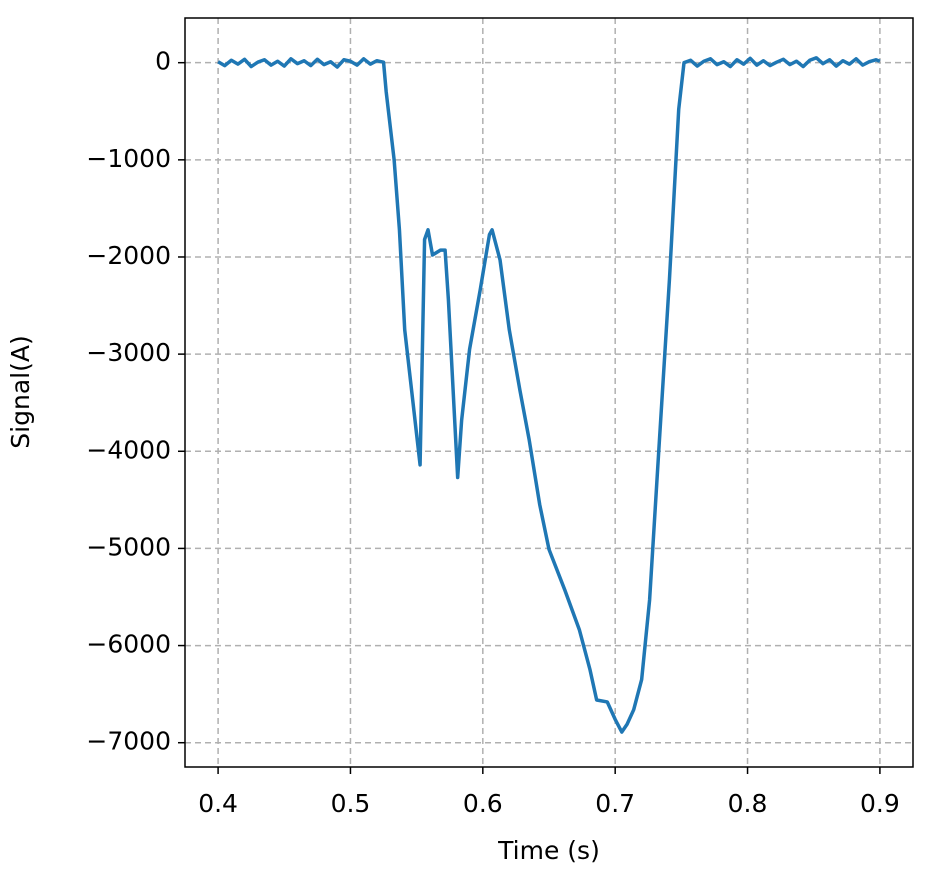 This screenshot has height=888, width=931. What do you see at coordinates (128, 449) in the screenshot?
I see `y-tick-label: −4000` at bounding box center [128, 449].